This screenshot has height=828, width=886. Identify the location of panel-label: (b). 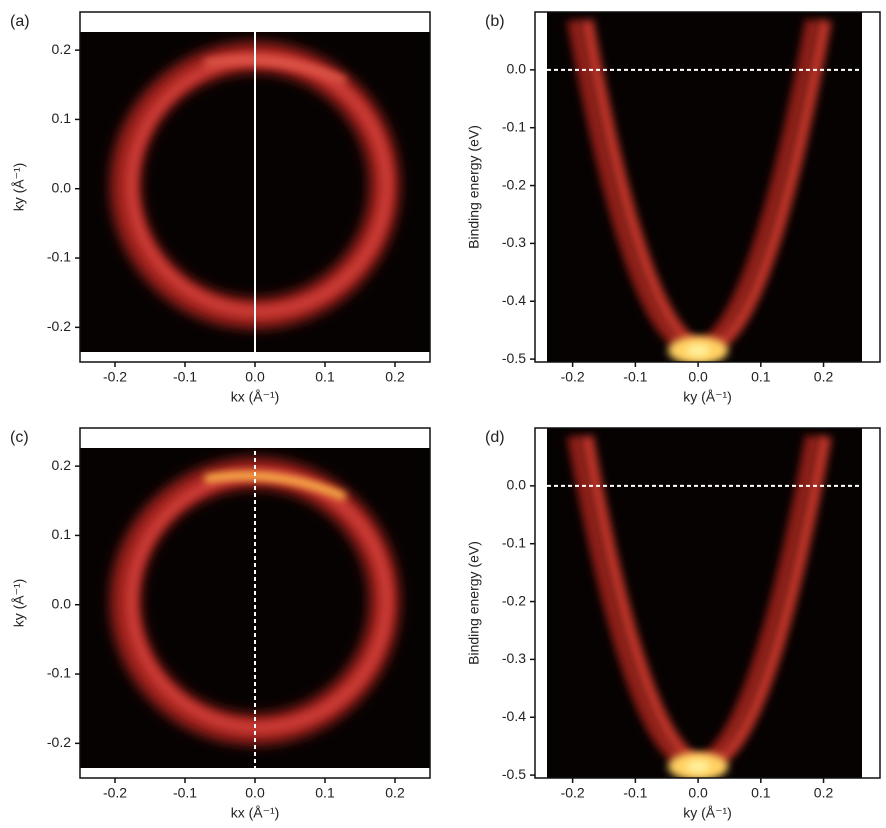
(495, 21).